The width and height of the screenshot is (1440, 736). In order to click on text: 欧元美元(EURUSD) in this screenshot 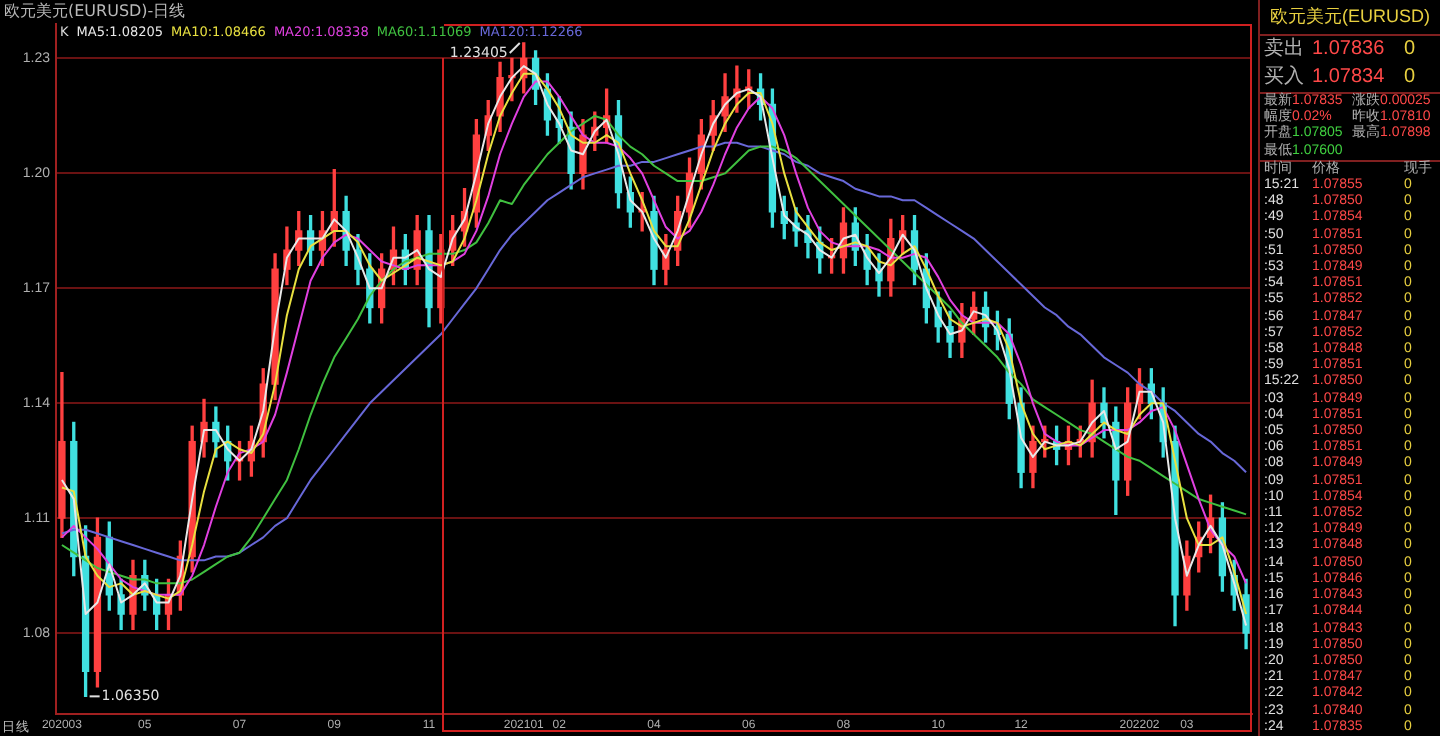, I will do `click(1350, 18)`.